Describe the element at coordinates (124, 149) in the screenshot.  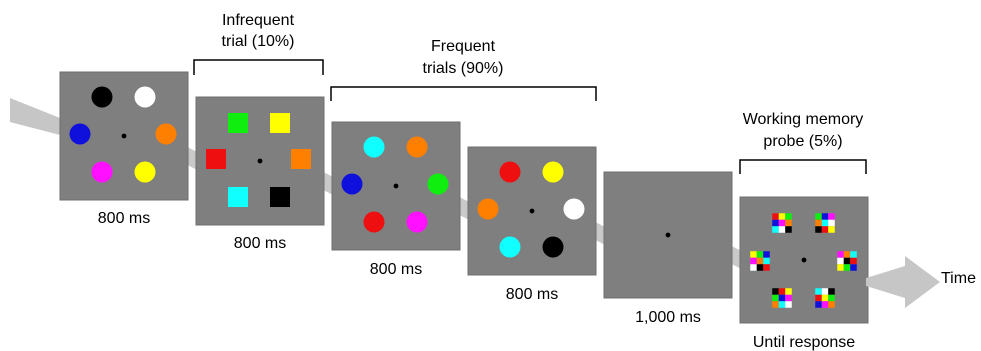
I see `panel-frequent-trial-1: 800 ms` at that location.